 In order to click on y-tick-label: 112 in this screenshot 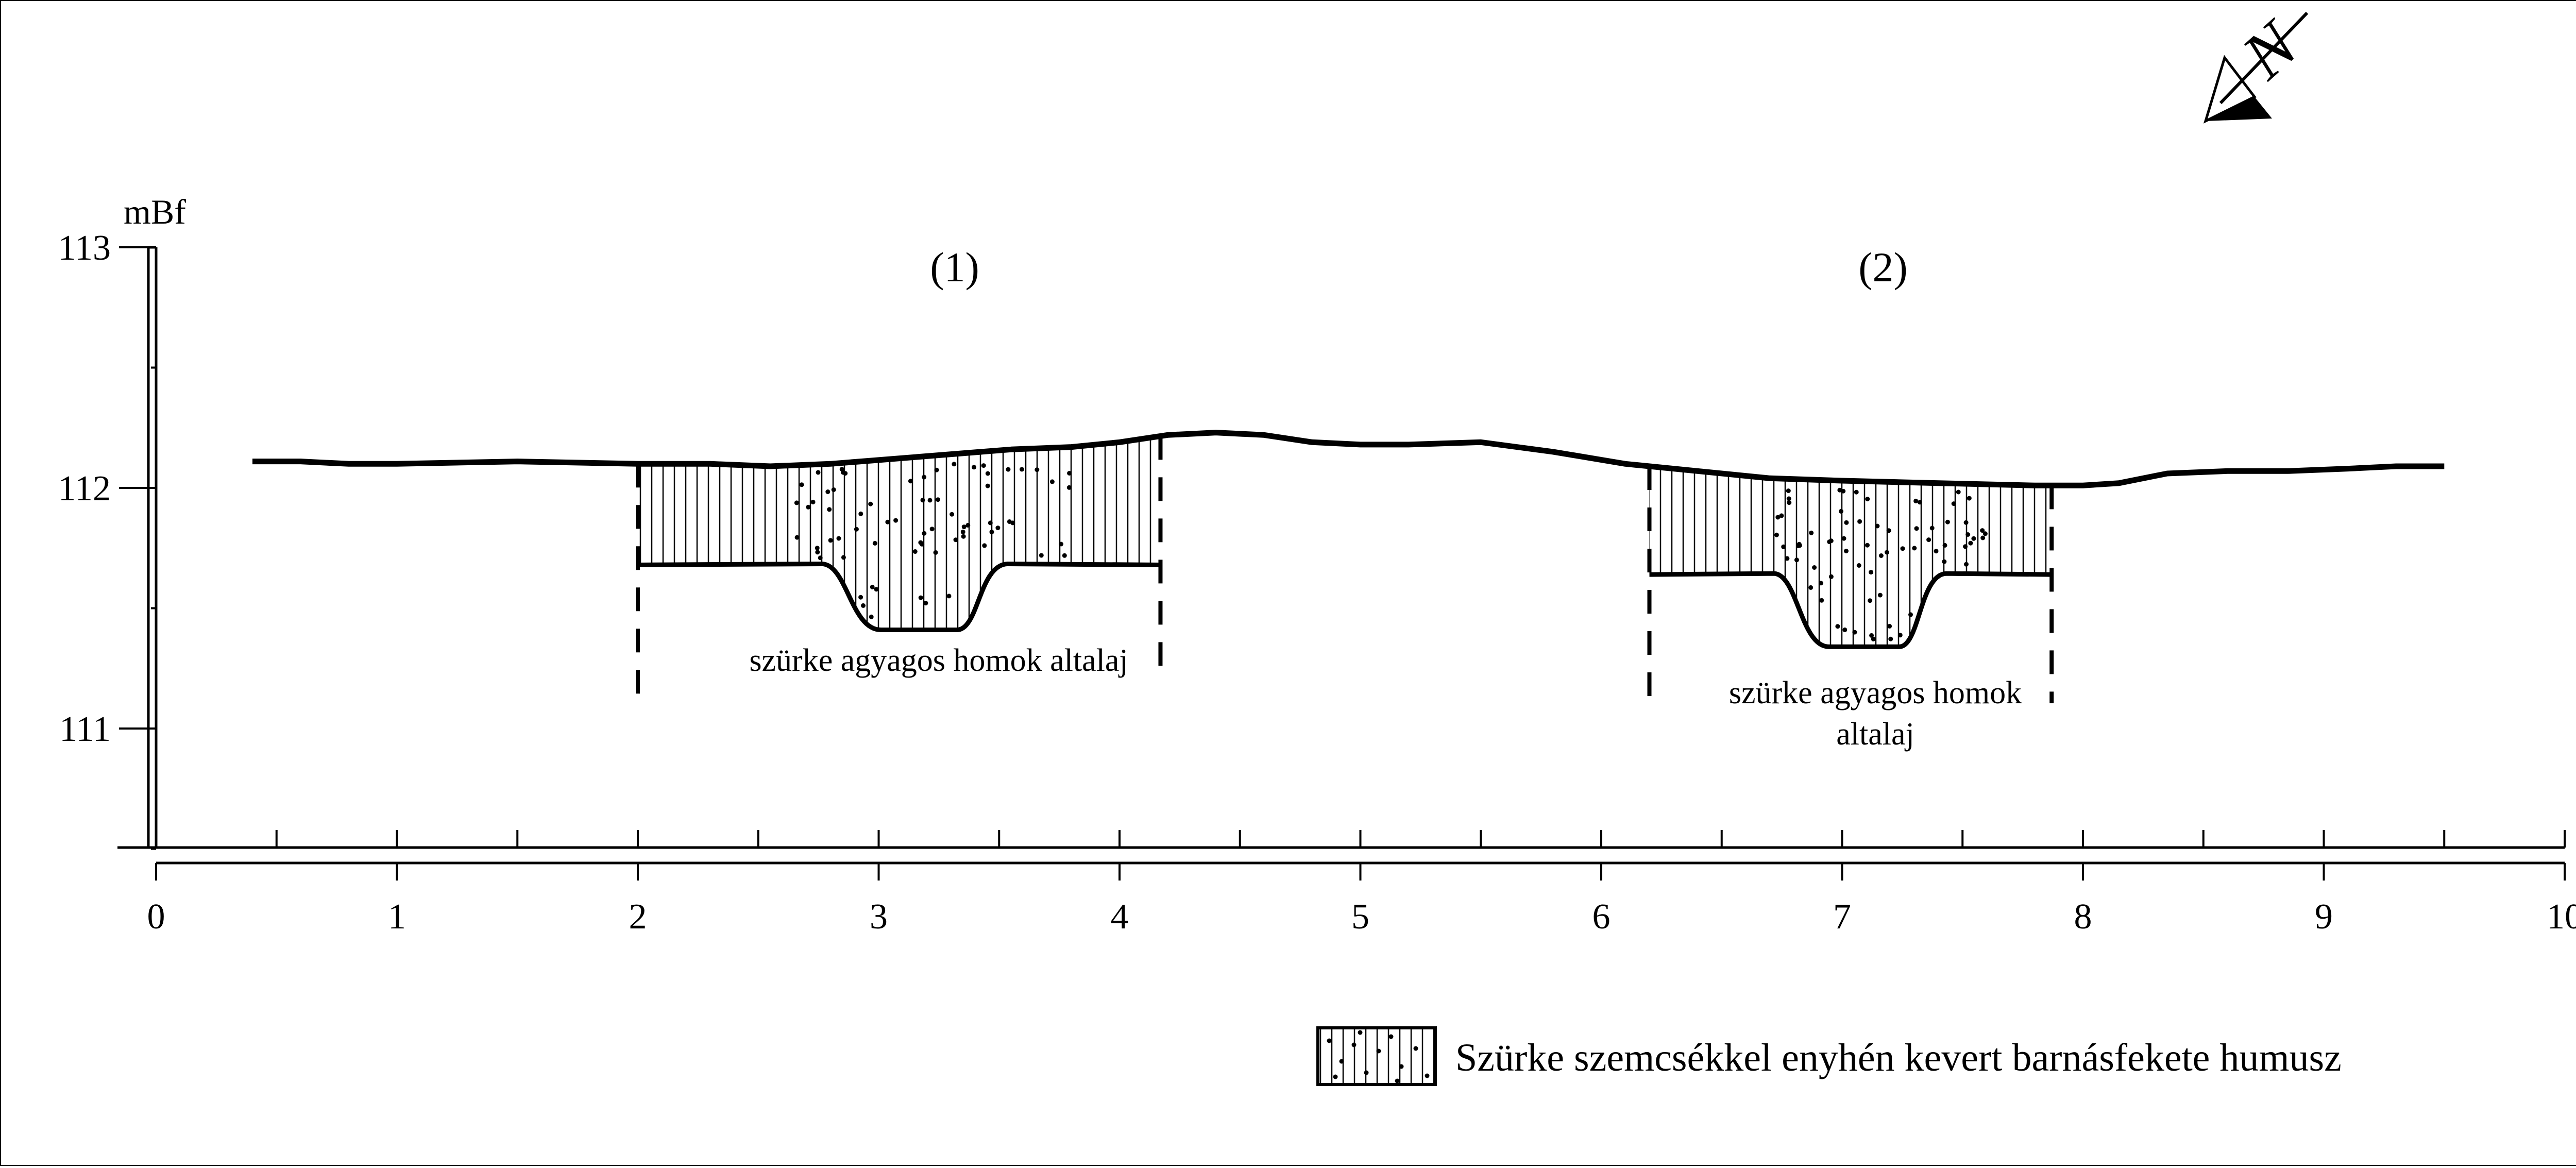, I will do `click(84, 489)`.